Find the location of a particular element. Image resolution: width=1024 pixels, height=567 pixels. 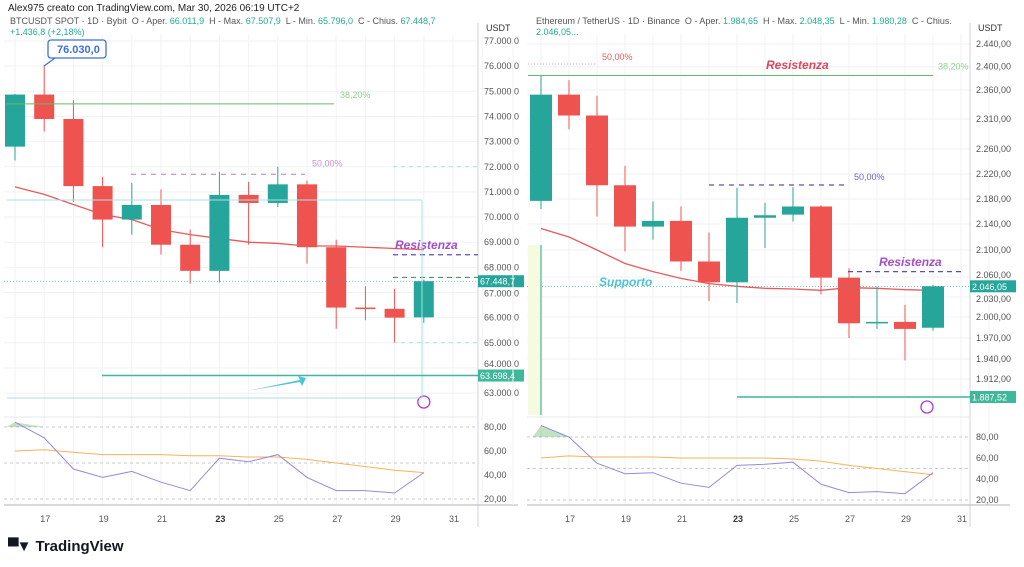

price-axis-tick: 2.360,00 is located at coordinates (993, 90).